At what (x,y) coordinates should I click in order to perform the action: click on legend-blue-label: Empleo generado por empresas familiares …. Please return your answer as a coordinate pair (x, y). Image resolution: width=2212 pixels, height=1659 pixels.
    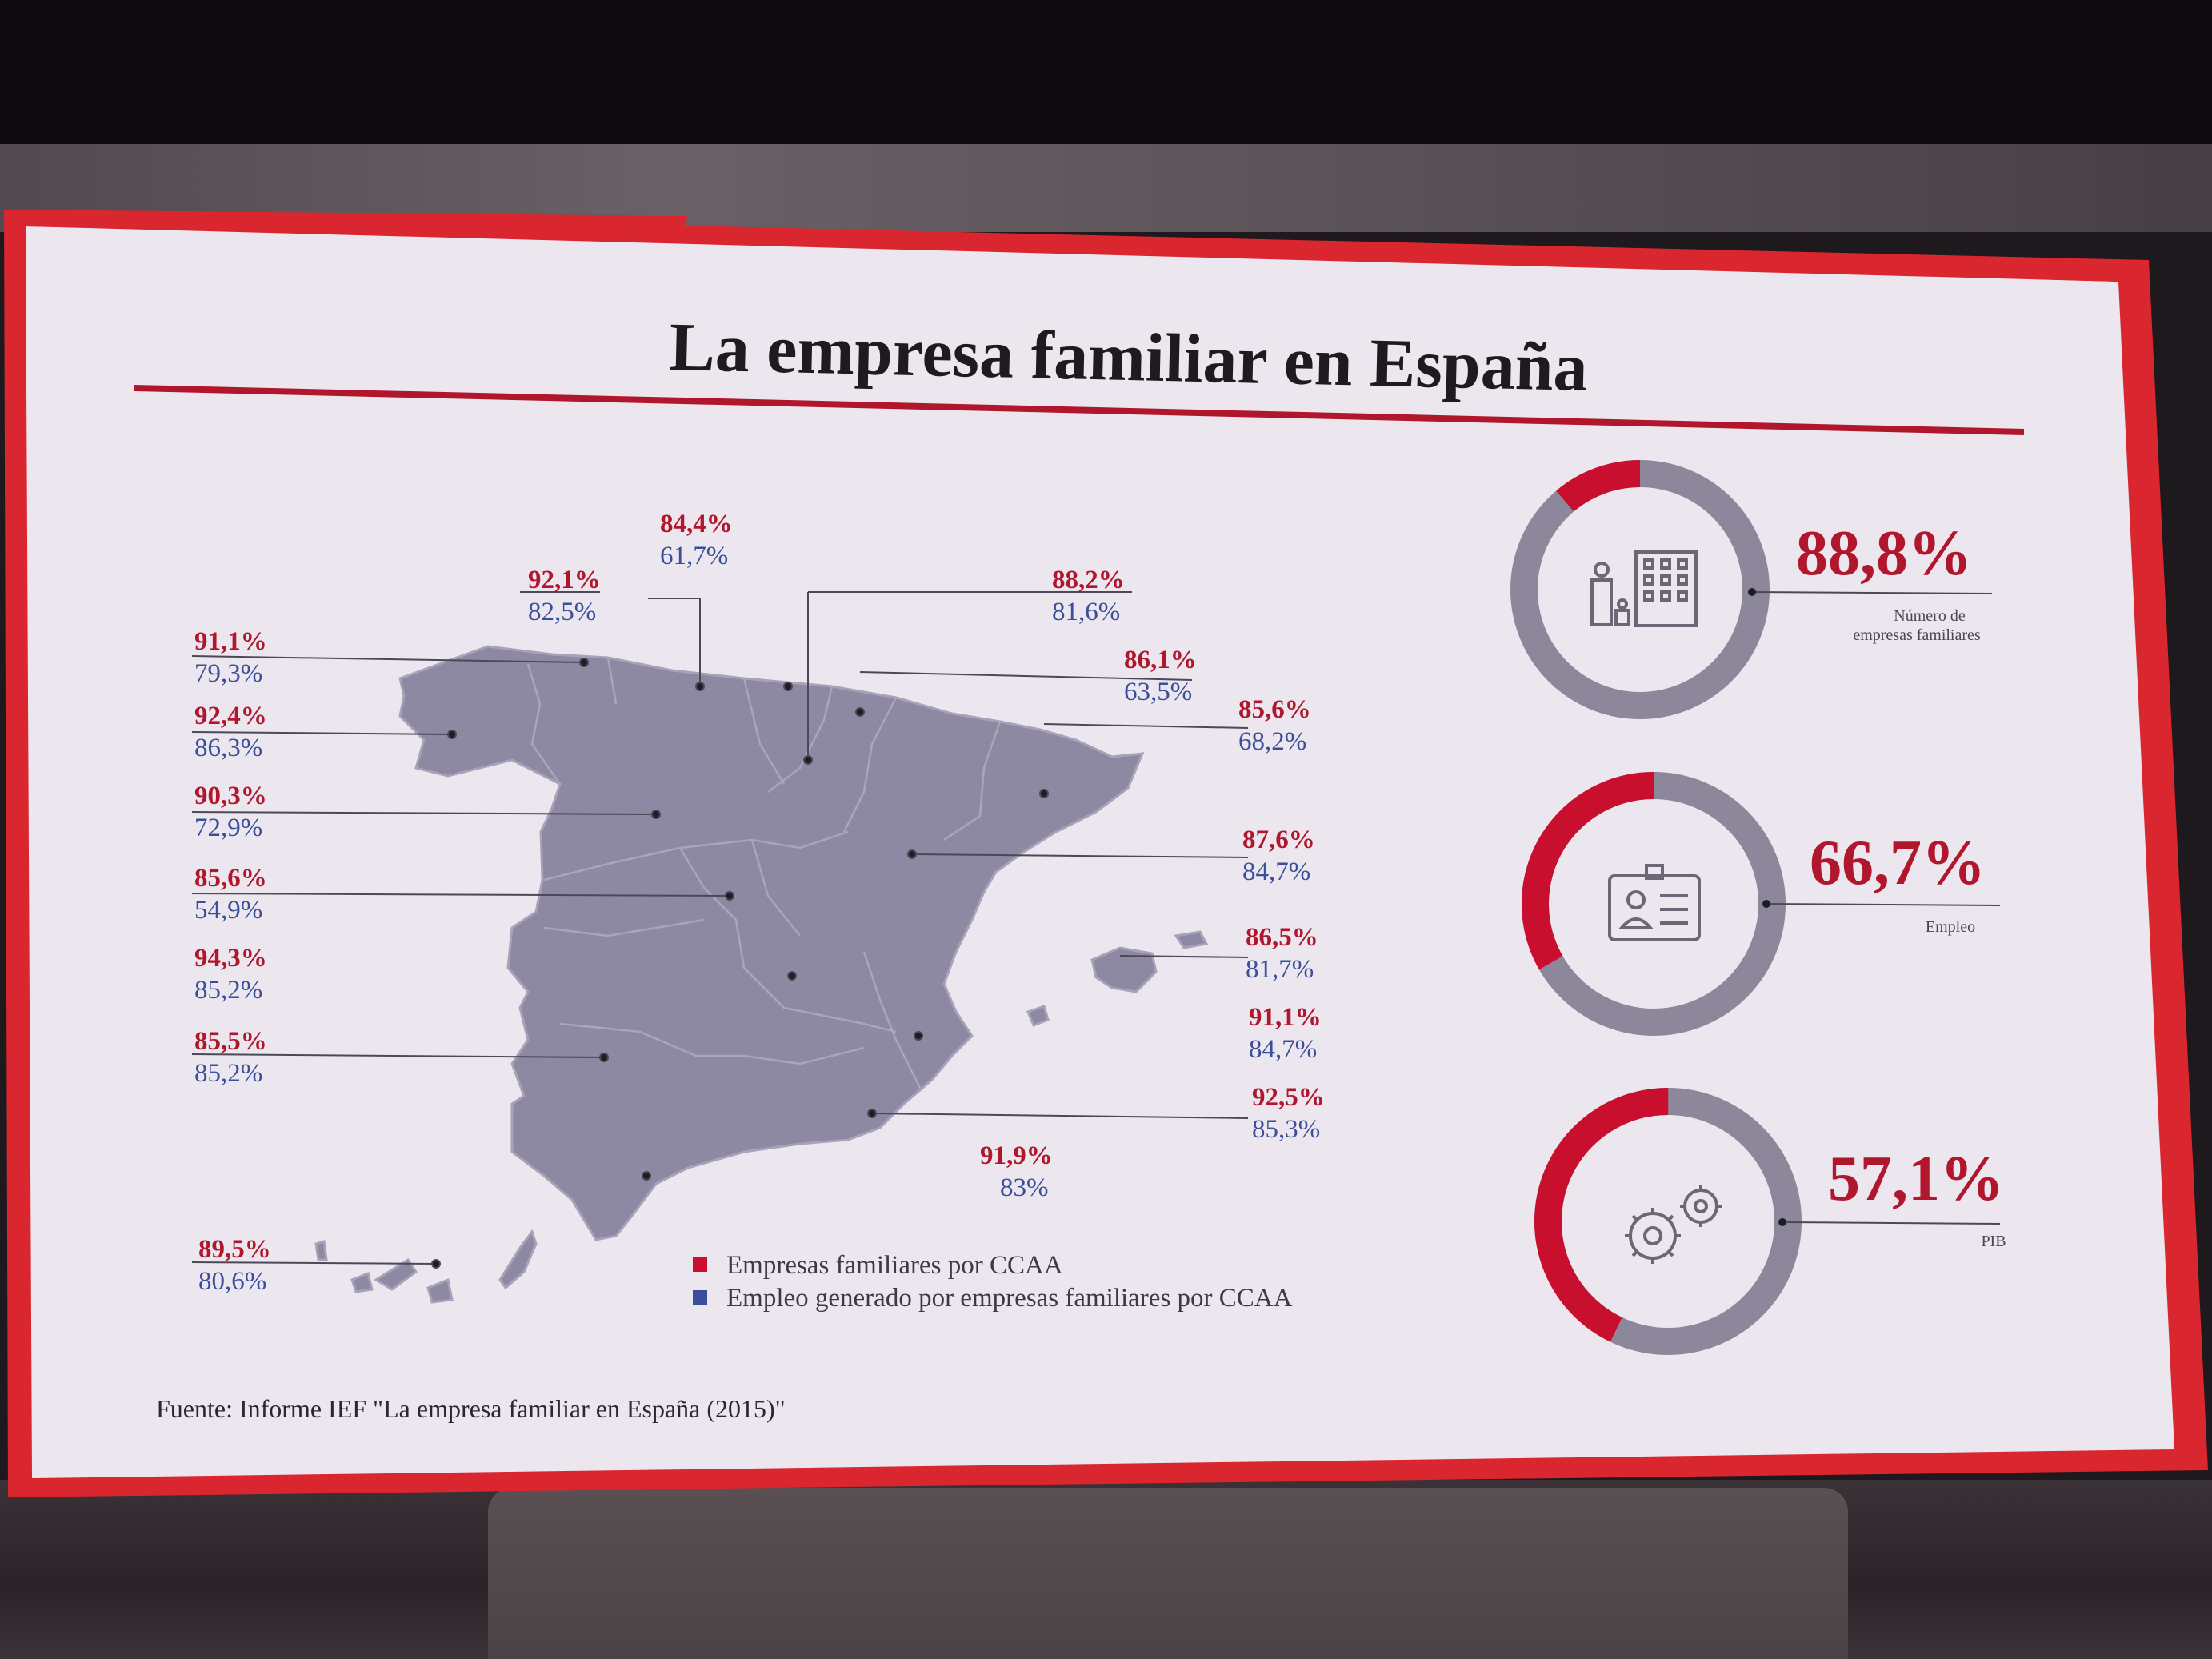
    Looking at the image, I should click on (1009, 1298).